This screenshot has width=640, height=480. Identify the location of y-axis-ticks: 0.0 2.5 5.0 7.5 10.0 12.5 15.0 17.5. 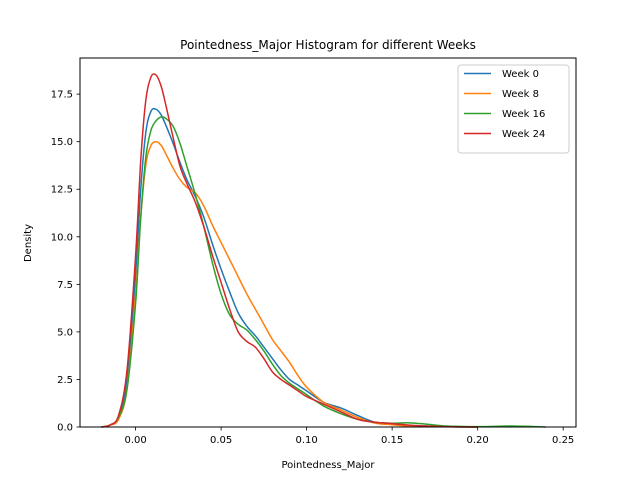
(65, 262).